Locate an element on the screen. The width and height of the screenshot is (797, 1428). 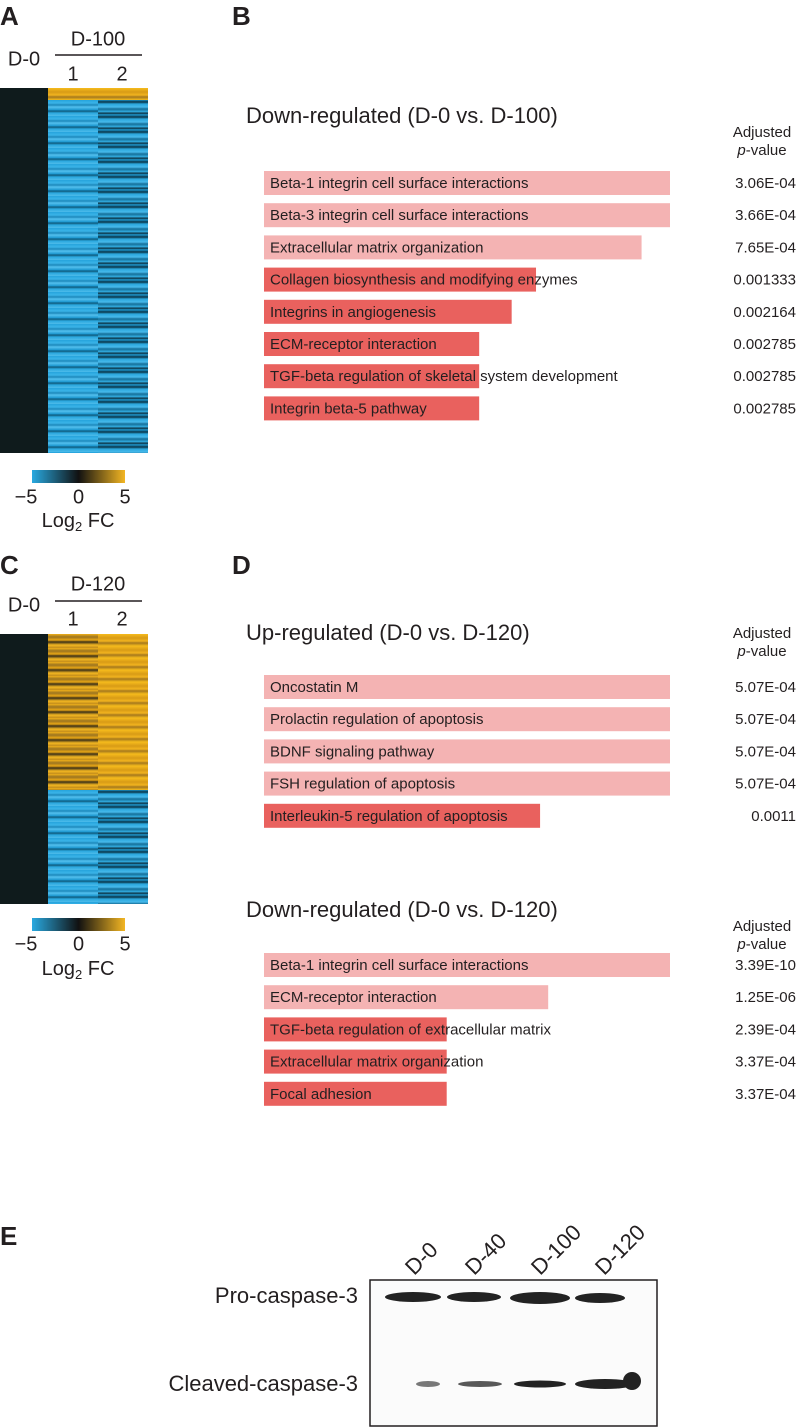
p-value: 7.65E-04 is located at coordinates (765, 247).